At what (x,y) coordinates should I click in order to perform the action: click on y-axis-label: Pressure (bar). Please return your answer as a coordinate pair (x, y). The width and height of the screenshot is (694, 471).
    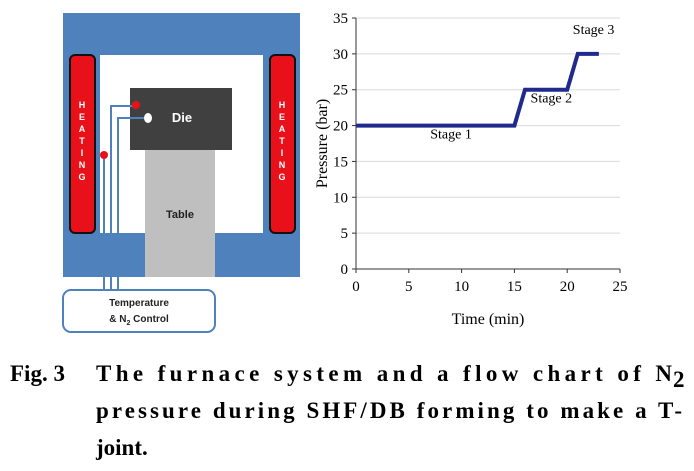
    Looking at the image, I should click on (322, 143).